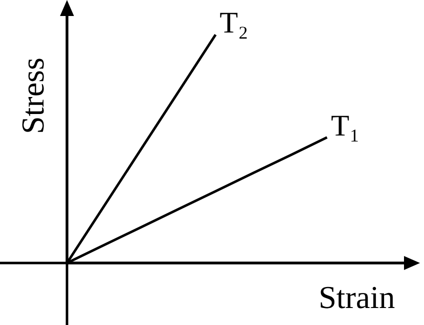  What do you see at coordinates (32, 96) in the screenshot?
I see `y-axis-title: Stress` at bounding box center [32, 96].